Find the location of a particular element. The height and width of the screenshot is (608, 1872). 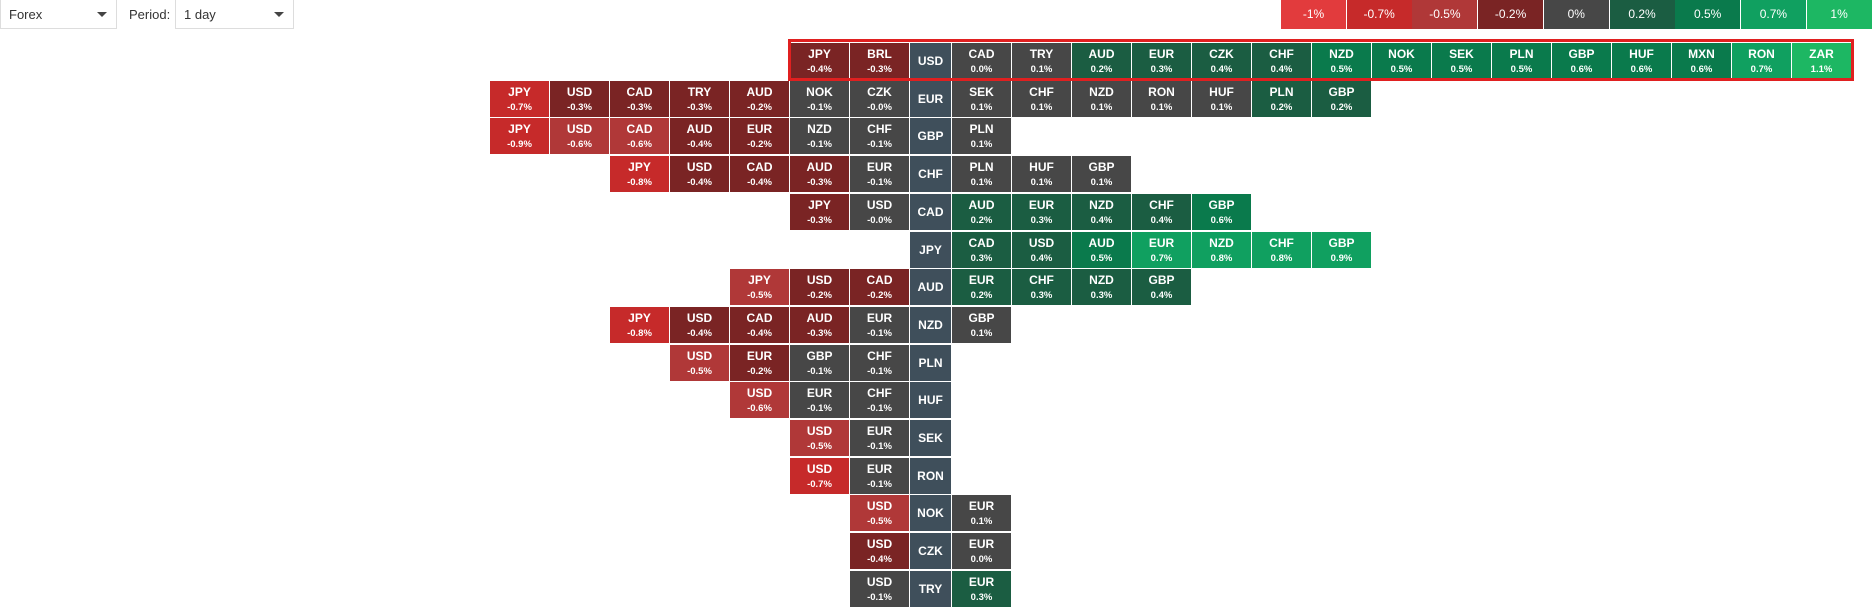

rate-cell: USD 0.4% is located at coordinates (1041, 249).